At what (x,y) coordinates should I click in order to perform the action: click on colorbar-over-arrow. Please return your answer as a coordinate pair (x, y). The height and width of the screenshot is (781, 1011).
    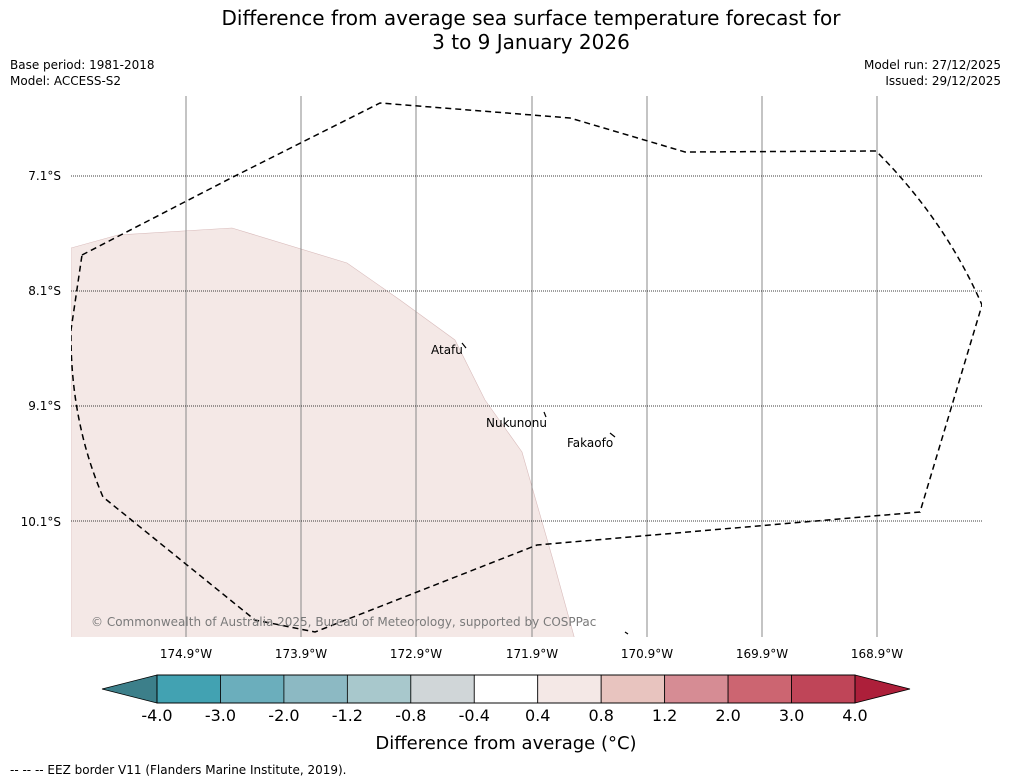
    Looking at the image, I should click on (882, 689).